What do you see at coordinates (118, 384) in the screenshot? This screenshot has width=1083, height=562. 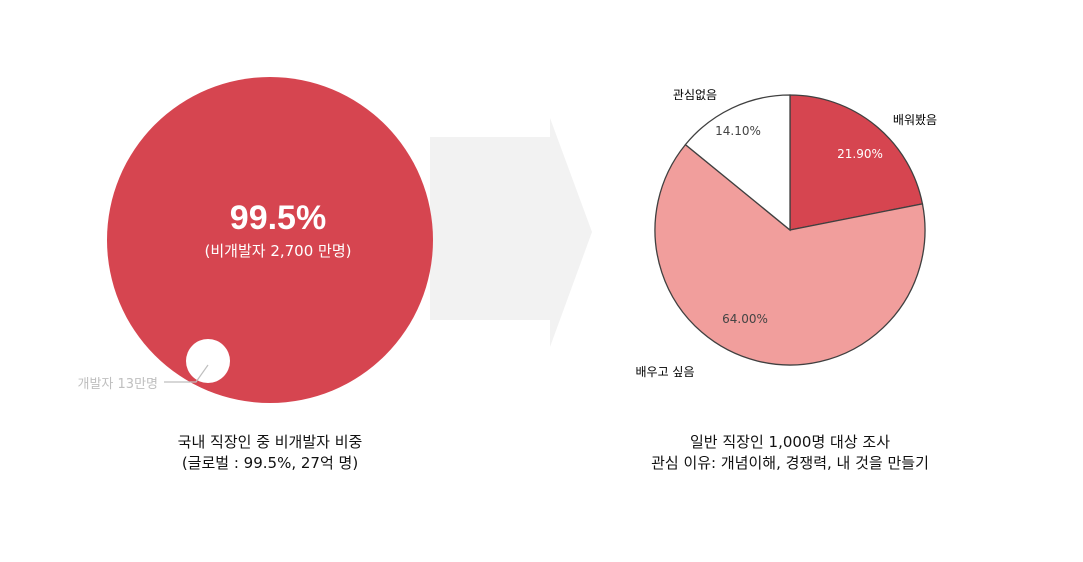 I see `developer-label: 개발자 13만명` at bounding box center [118, 384].